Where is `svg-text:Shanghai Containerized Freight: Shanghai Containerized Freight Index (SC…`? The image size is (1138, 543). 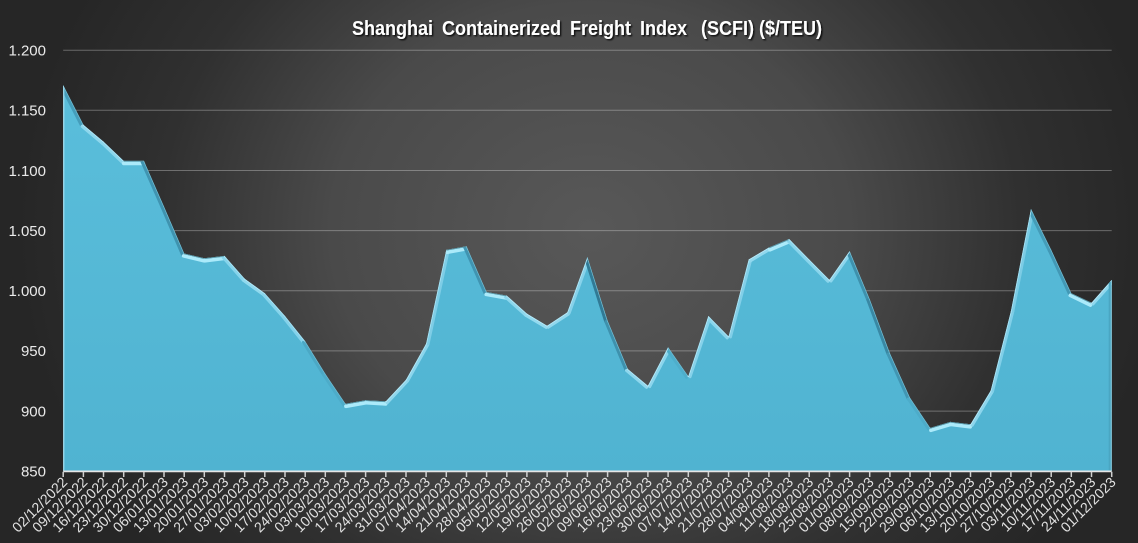
svg-text:Shanghai Containerized Freight: Shanghai Containerized Freight Index (SC… is located at coordinates (587, 29).